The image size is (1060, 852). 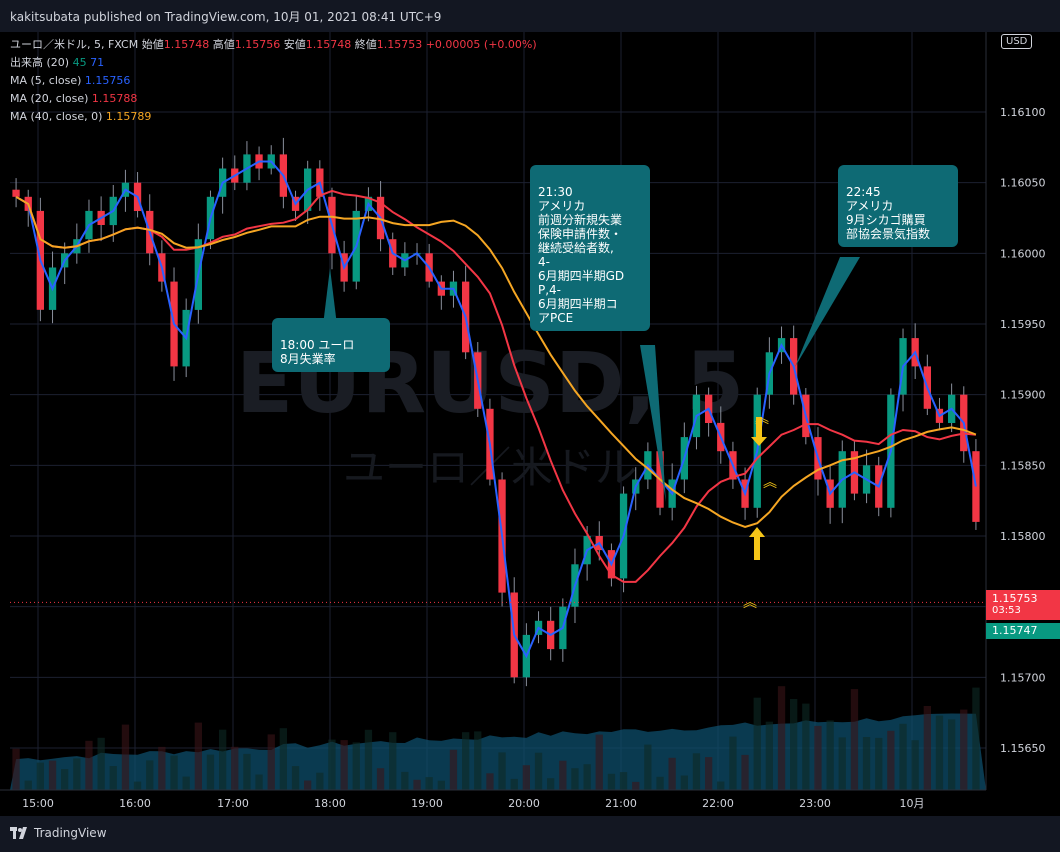 What do you see at coordinates (128, 116) in the screenshot?
I see `ma40-value: 1.15789` at bounding box center [128, 116].